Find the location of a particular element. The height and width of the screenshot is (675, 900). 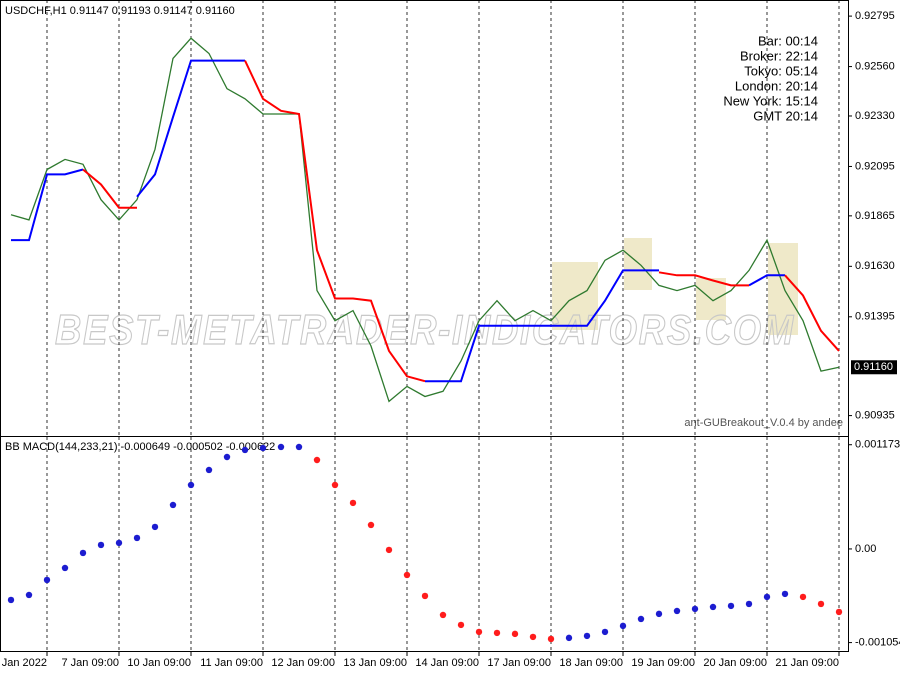

y-tick-label: 0.001173 is located at coordinates (877, 445).